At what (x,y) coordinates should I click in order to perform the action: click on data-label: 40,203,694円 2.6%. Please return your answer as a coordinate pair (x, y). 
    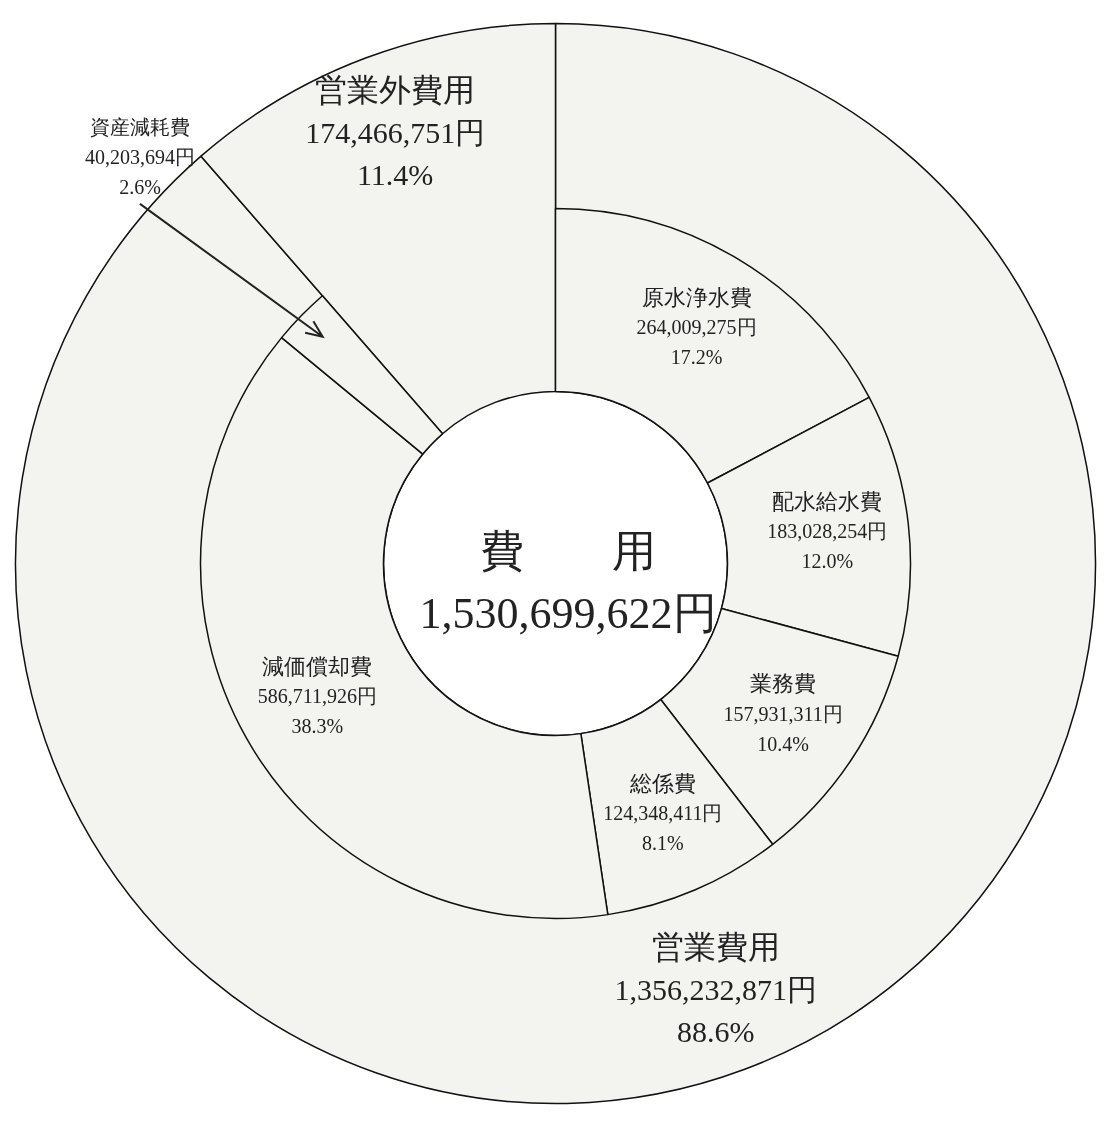
    Looking at the image, I should click on (139, 172).